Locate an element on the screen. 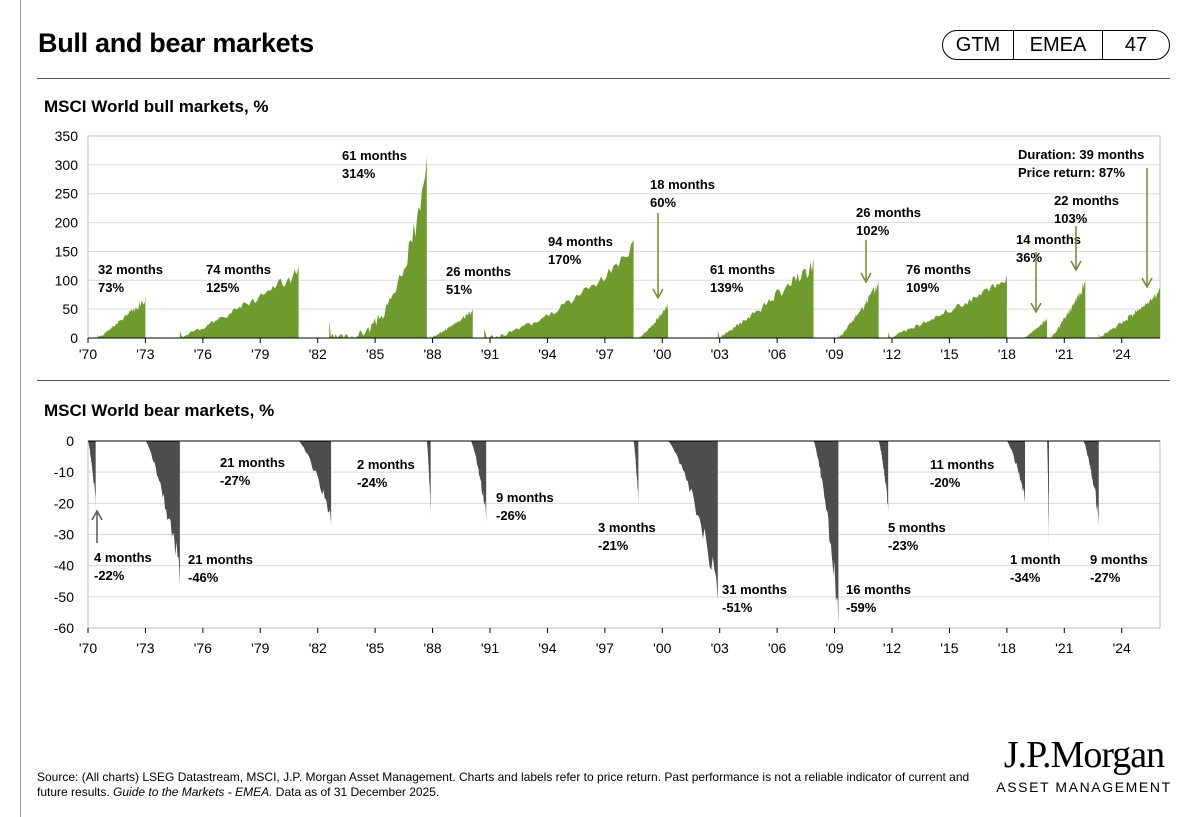  bear-y-tick-label: -50 is located at coordinates (64, 597).